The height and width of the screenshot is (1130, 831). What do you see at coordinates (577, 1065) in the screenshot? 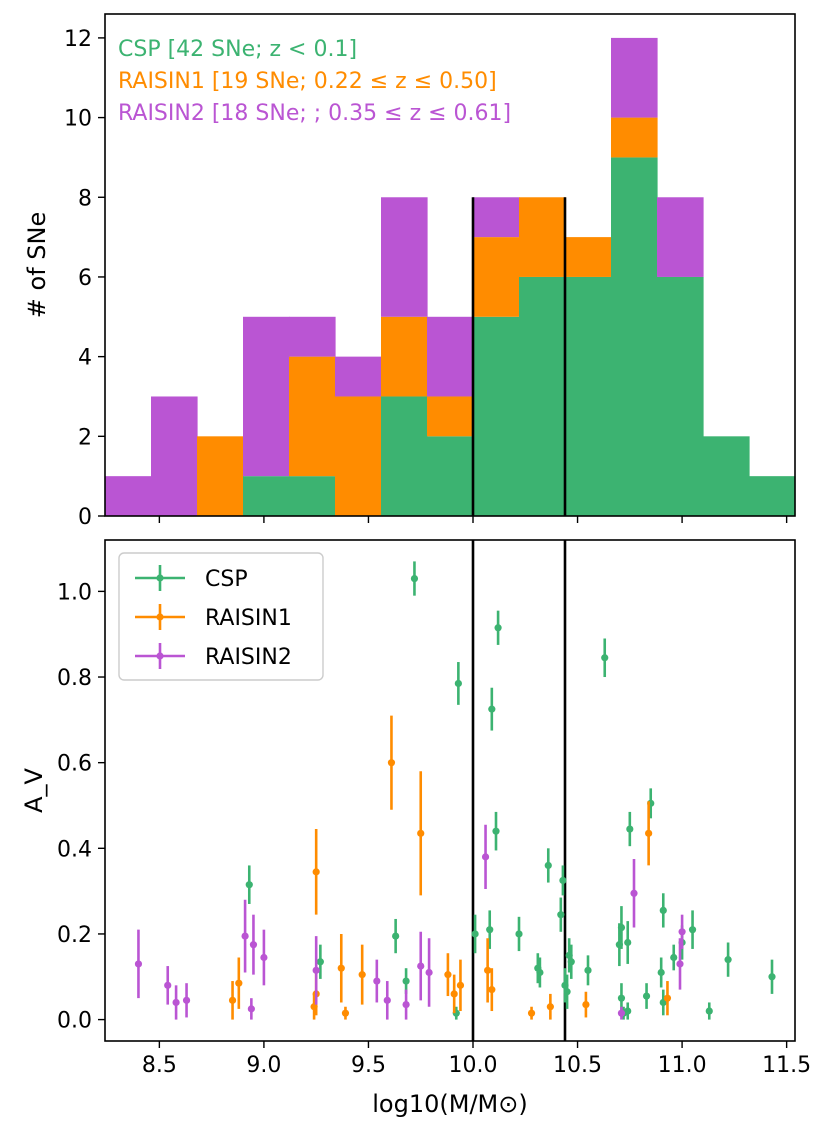
I see `scatter-xtick-label: 10.5` at bounding box center [577, 1065].